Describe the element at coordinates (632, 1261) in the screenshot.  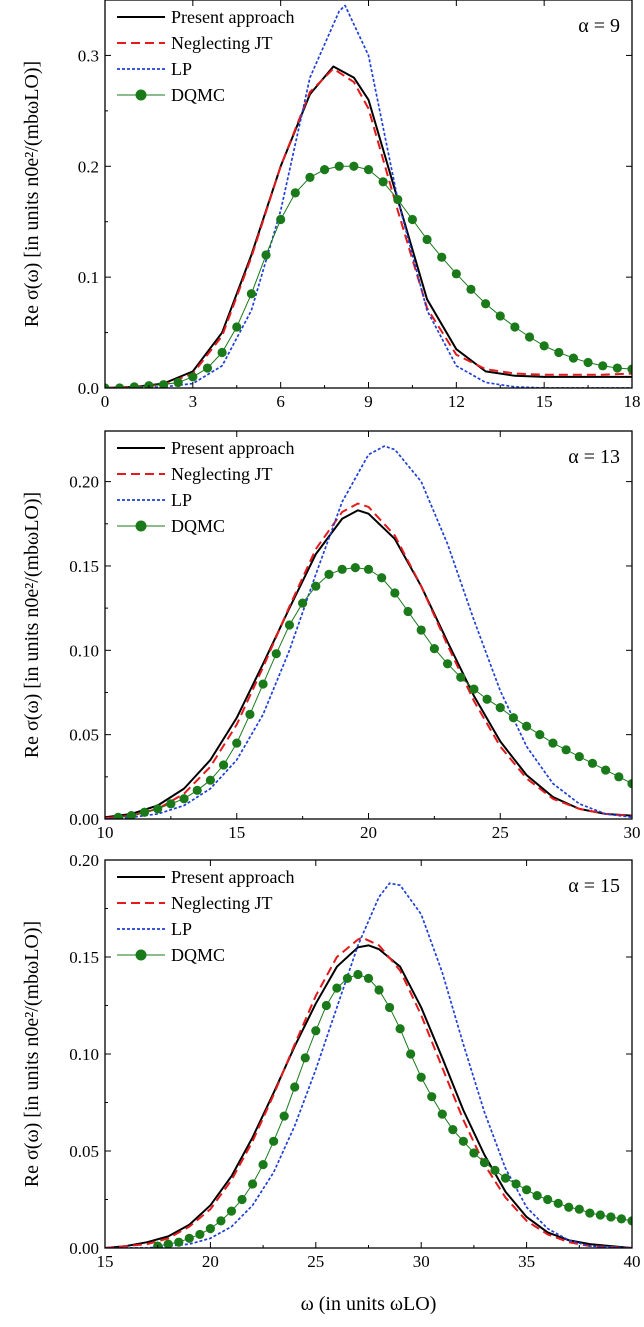
I see `x-tick-label: 40` at that location.